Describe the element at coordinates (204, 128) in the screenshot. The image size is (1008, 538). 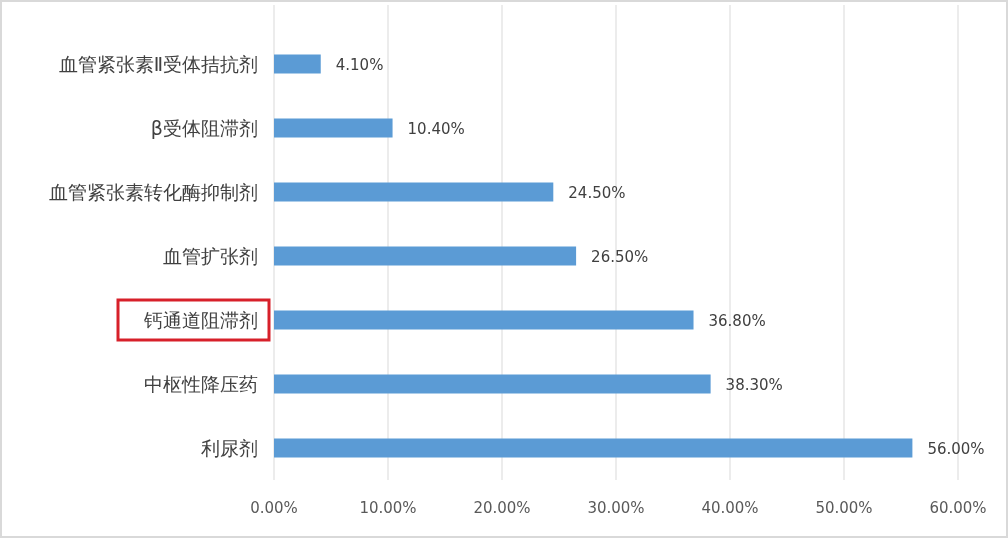
I see `y-tick-label: β受体阻滞剂` at that location.